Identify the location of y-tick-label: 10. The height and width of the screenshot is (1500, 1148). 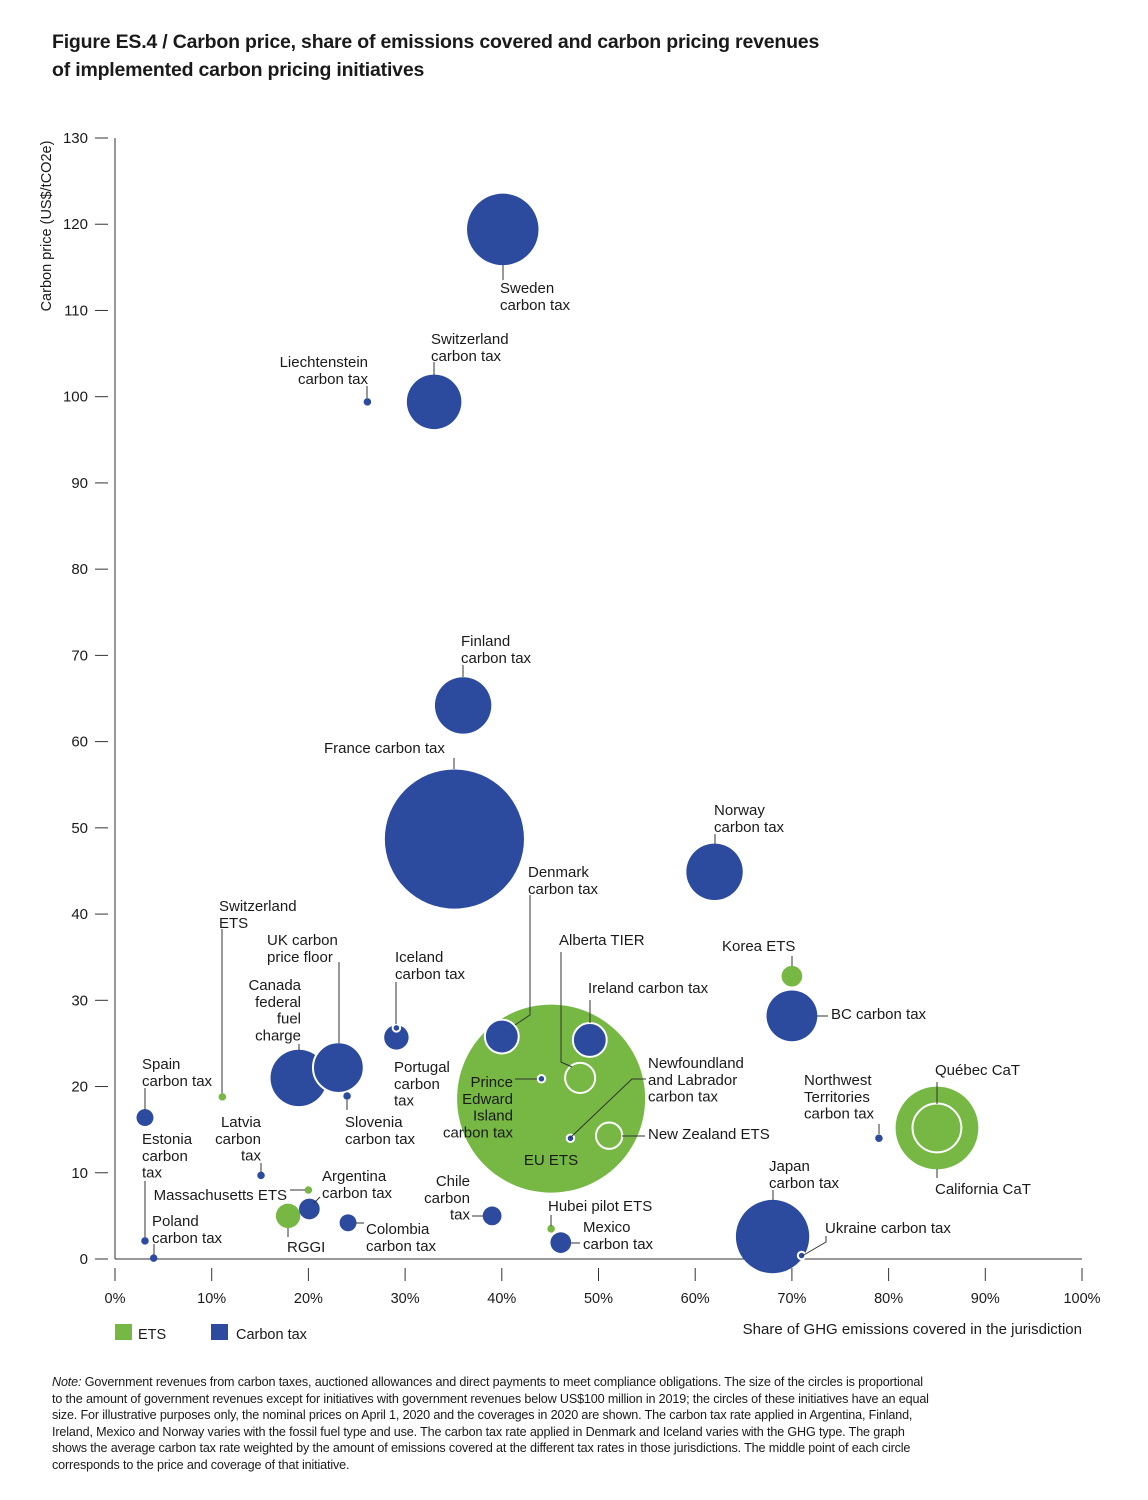
(79, 1173).